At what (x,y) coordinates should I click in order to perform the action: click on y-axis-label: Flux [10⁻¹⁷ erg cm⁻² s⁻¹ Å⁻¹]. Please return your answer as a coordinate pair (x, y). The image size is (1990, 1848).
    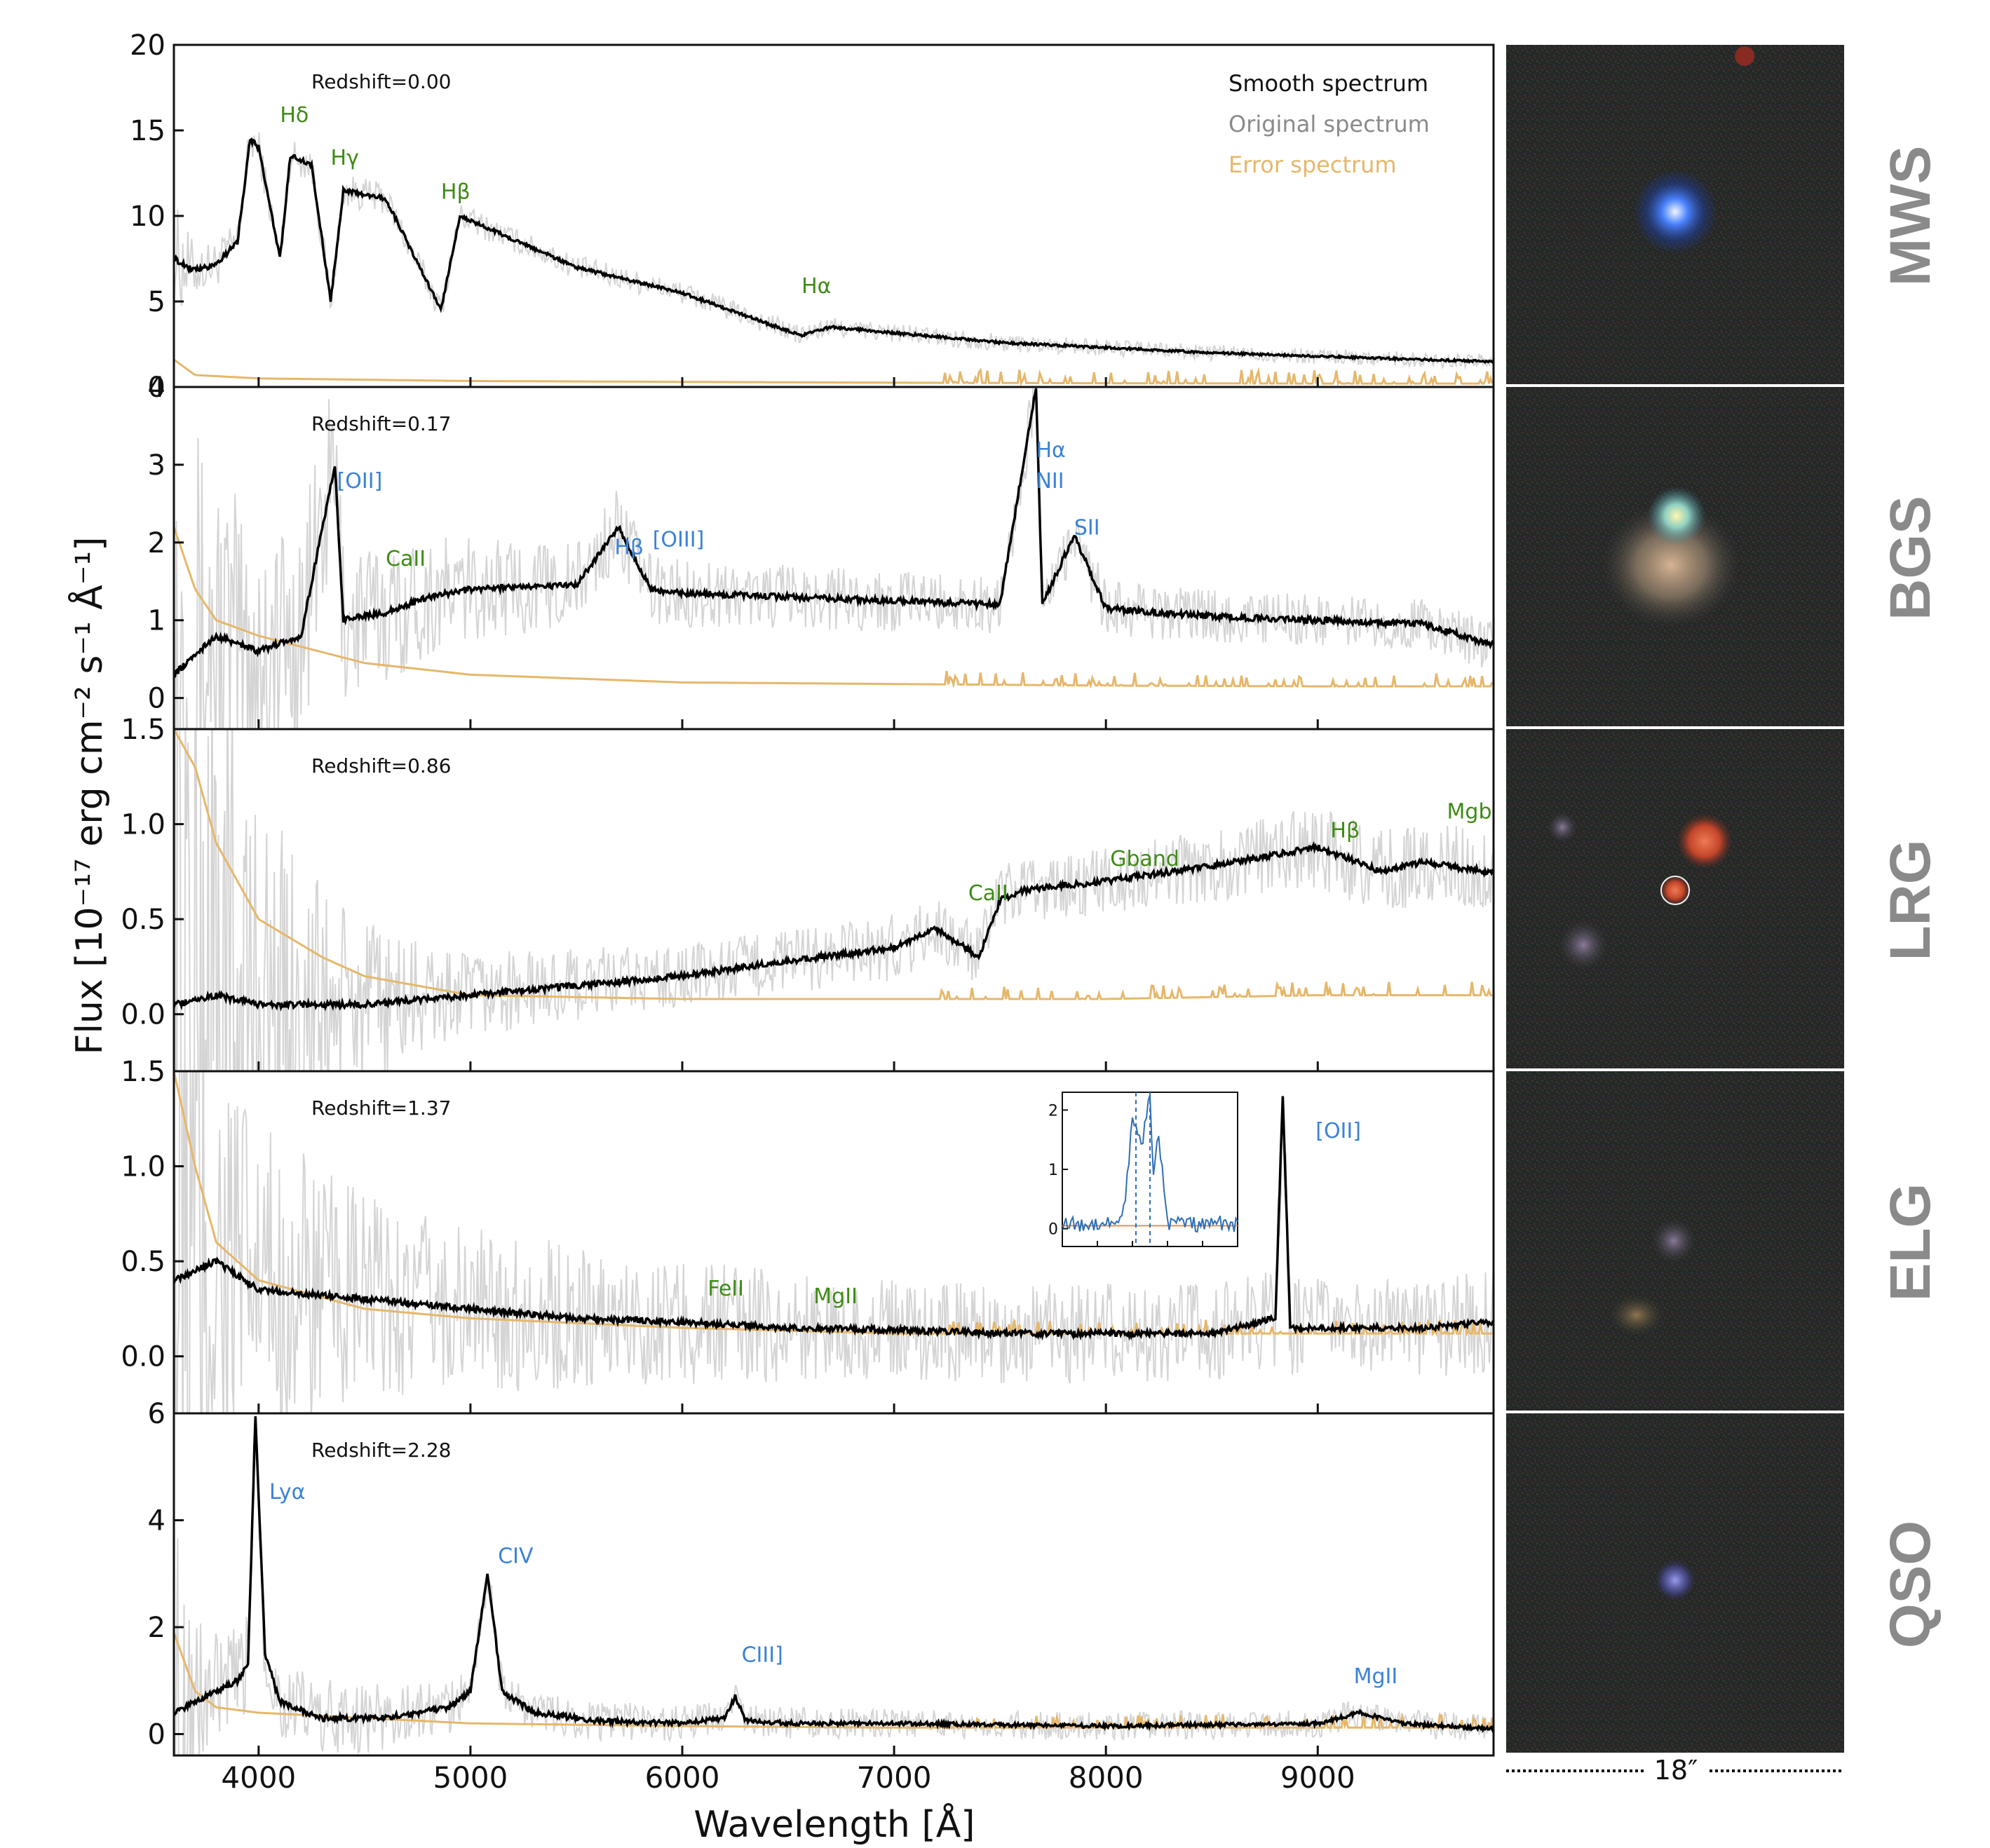
    Looking at the image, I should click on (89, 796).